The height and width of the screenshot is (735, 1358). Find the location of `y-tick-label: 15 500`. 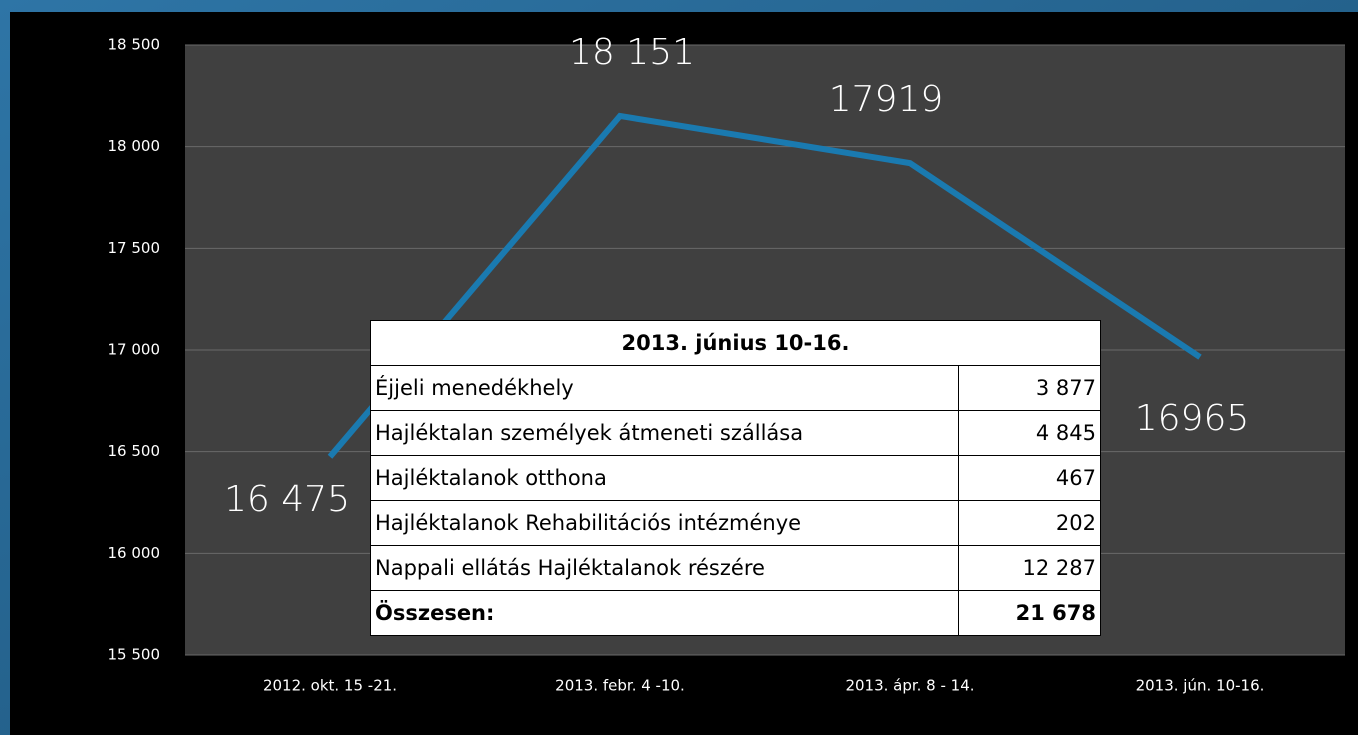

y-tick-label: 15 500 is located at coordinates (134, 655).